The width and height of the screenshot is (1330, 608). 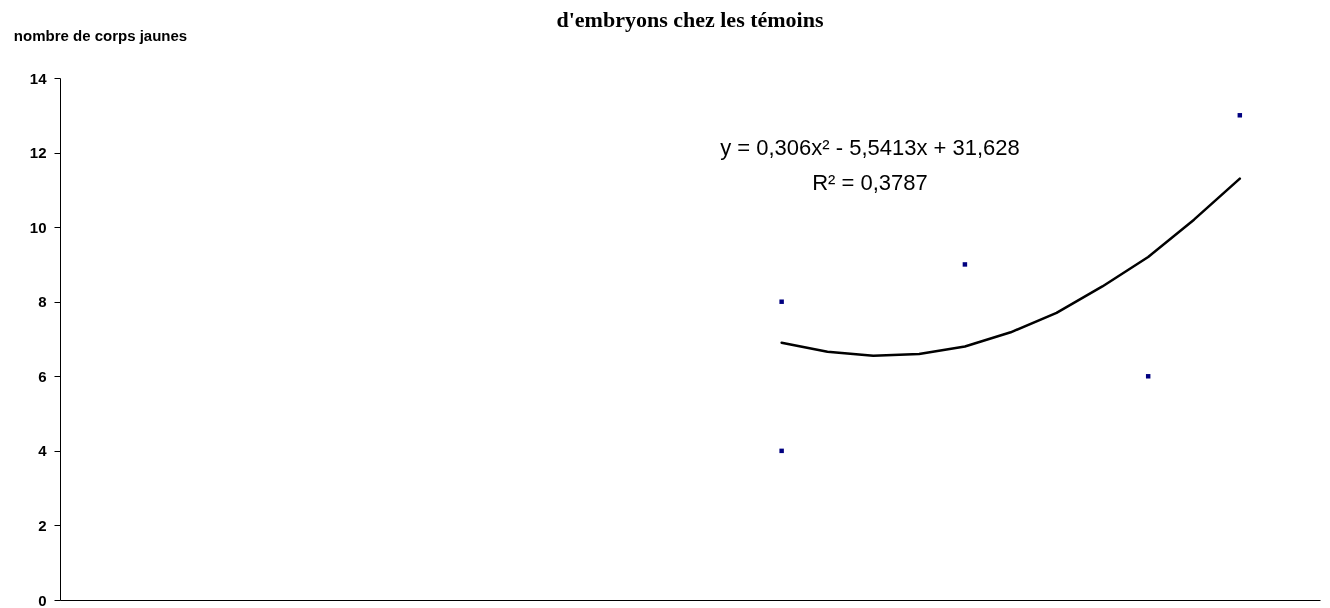 What do you see at coordinates (43, 451) in the screenshot?
I see `y-tick-label: 4` at bounding box center [43, 451].